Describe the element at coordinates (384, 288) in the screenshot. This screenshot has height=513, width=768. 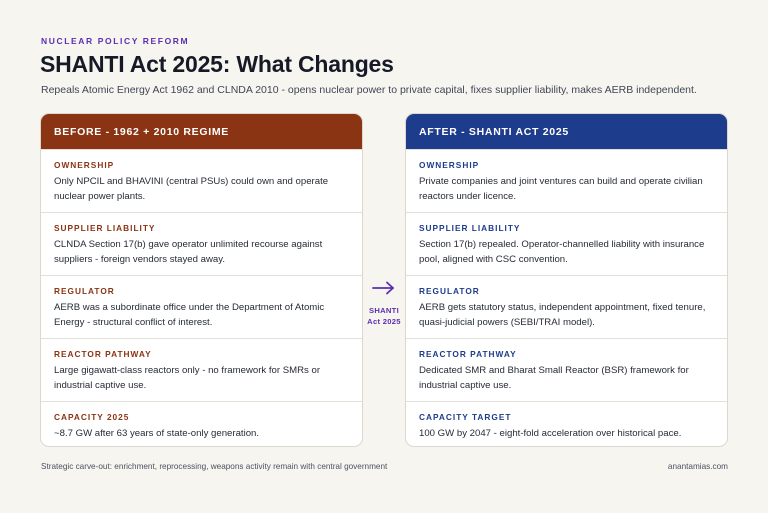
I see `arrow-right-icon` at that location.